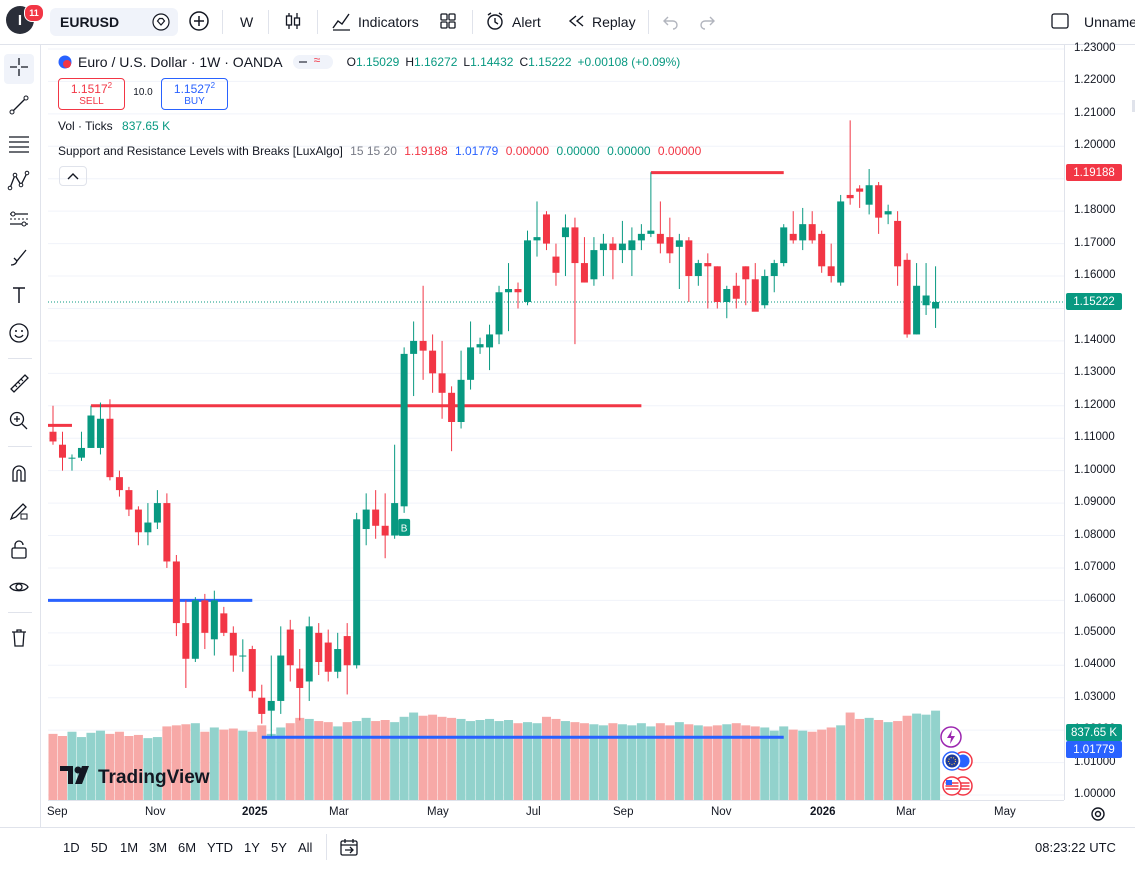 Image resolution: width=1135 pixels, height=869 pixels. I want to click on pattern-tool, so click(19, 183).